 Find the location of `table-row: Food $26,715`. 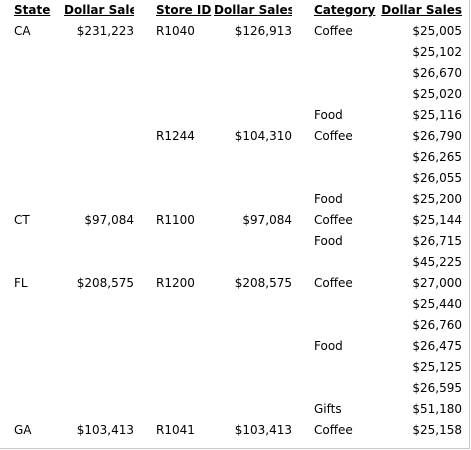

table-row: Food $26,715 is located at coordinates (231, 241).